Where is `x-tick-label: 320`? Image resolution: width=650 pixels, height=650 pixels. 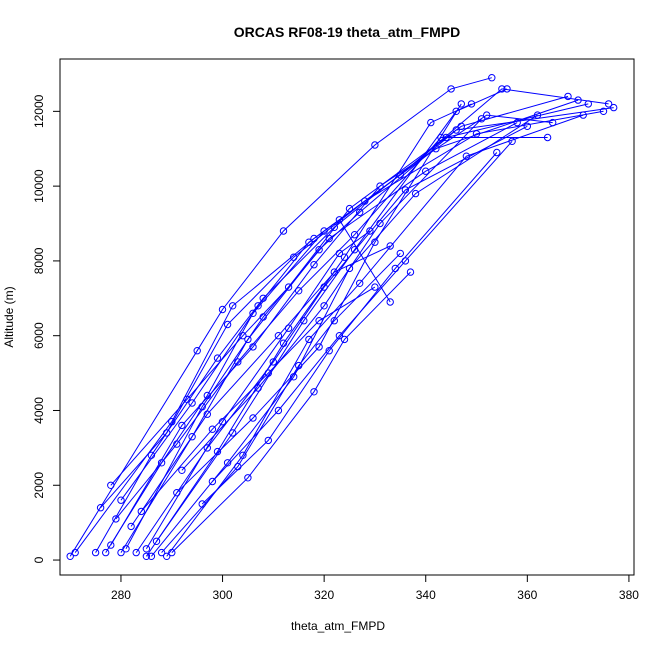 x-tick-label: 320 is located at coordinates (324, 595).